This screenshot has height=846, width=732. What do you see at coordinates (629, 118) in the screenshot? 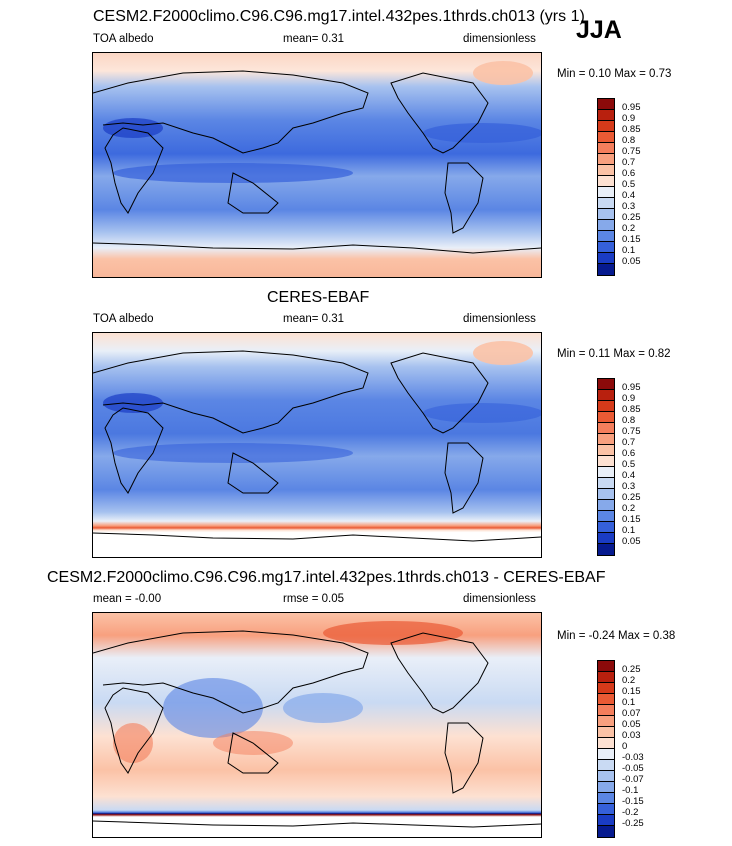
I see `panel-1-colorbar-tick: 0.9` at bounding box center [629, 118].